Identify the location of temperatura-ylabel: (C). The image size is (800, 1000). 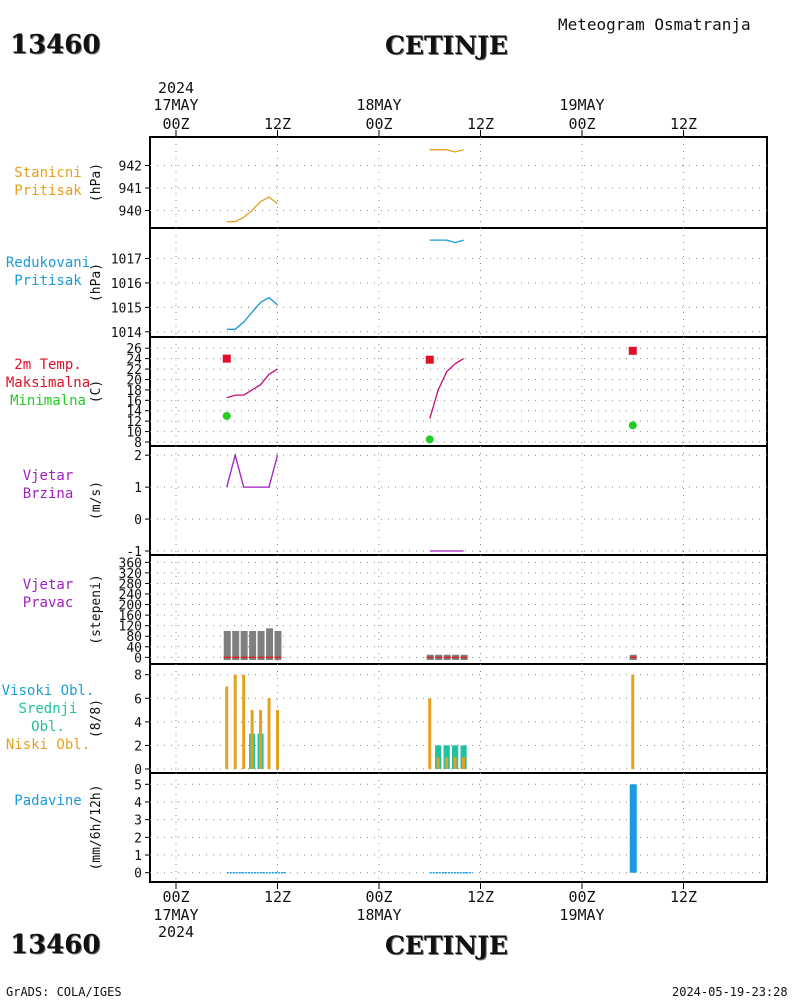
(96, 391).